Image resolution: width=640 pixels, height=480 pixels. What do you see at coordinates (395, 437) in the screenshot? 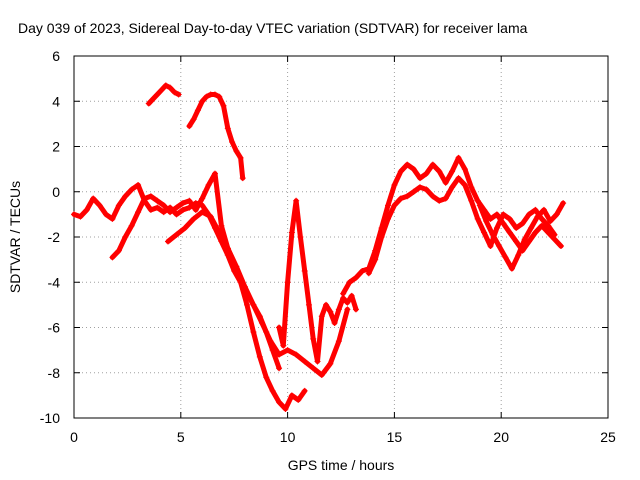
I see `x-tick-label: 15` at bounding box center [395, 437].